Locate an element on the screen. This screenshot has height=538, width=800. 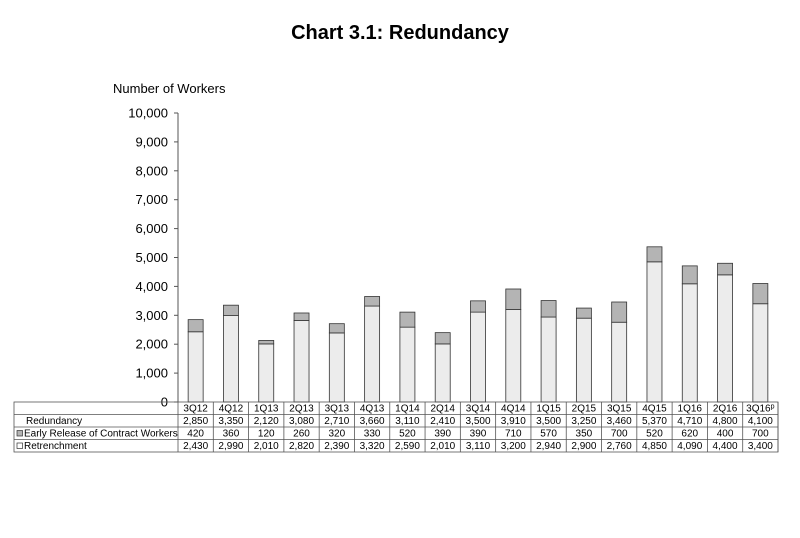
table-cell: 3,400 is located at coordinates (760, 446).